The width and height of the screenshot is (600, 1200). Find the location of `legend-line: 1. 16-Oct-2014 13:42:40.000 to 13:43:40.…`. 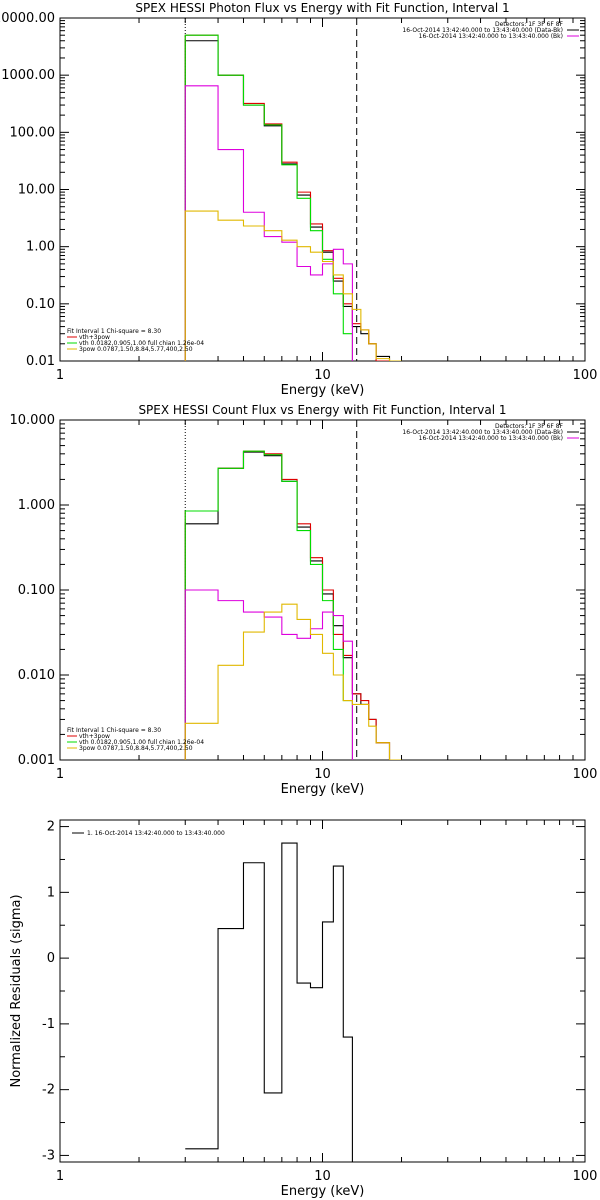

legend-line: 1. 16-Oct-2014 13:42:40.000 to 13:43:40.… is located at coordinates (156, 833).